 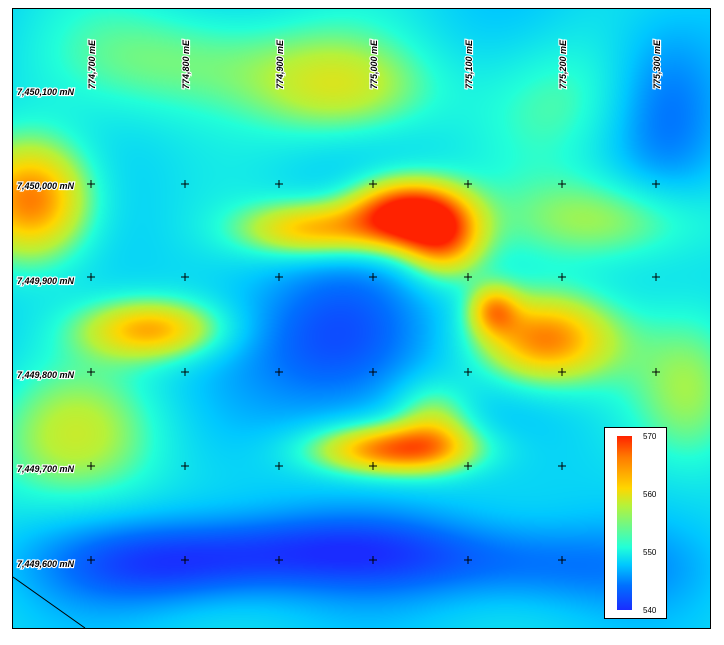 I want to click on northing-label: 7,450,100 mN, so click(x=46, y=92).